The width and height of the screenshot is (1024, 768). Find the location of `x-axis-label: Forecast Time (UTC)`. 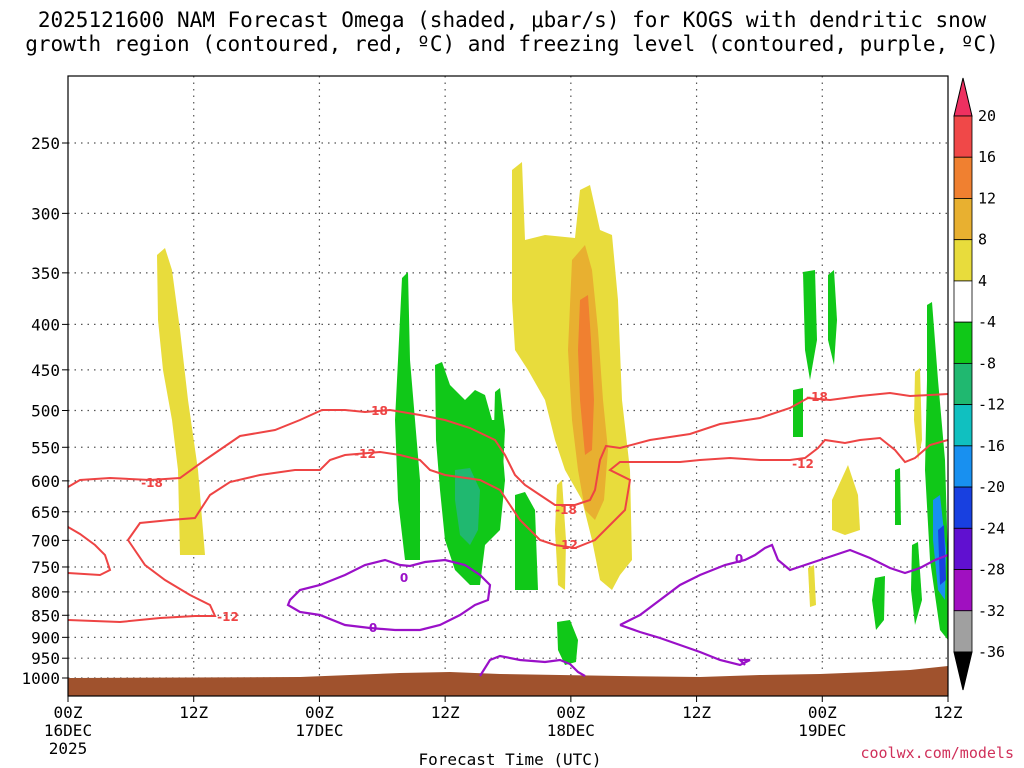

x-axis-label: Forecast Time (UTC) is located at coordinates (509, 759).